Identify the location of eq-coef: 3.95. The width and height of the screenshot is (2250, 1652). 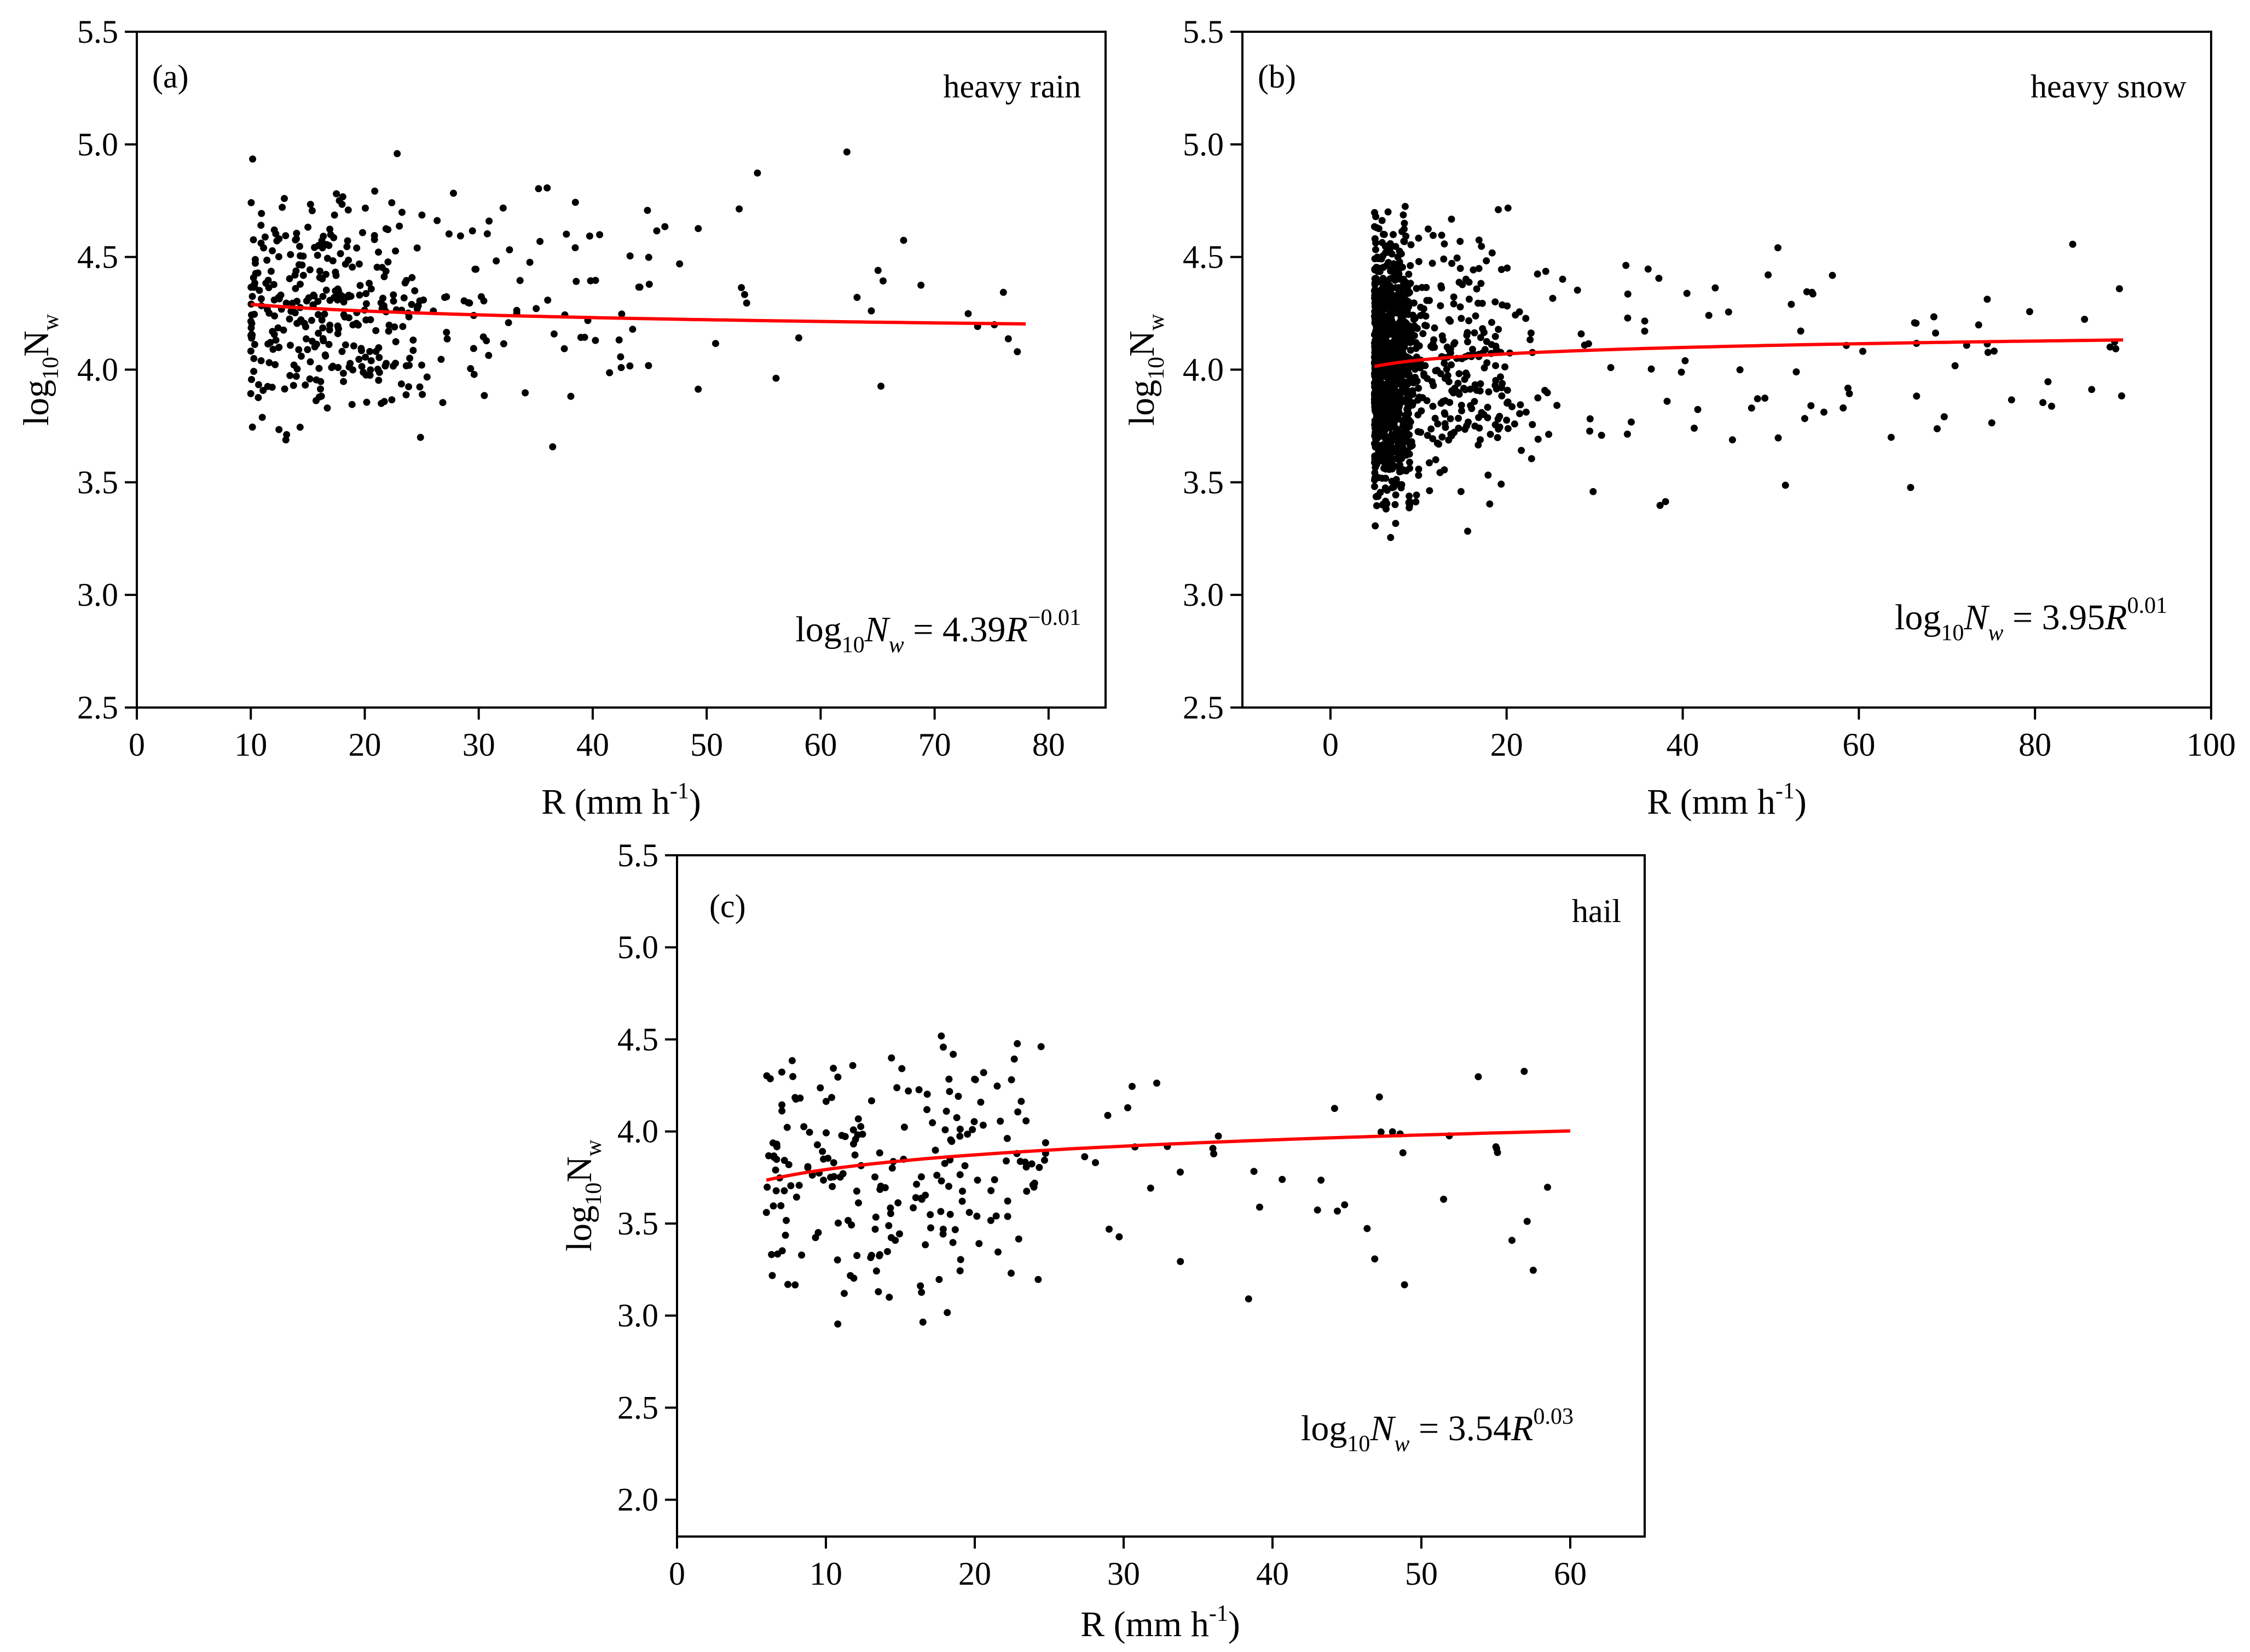
(2074, 617).